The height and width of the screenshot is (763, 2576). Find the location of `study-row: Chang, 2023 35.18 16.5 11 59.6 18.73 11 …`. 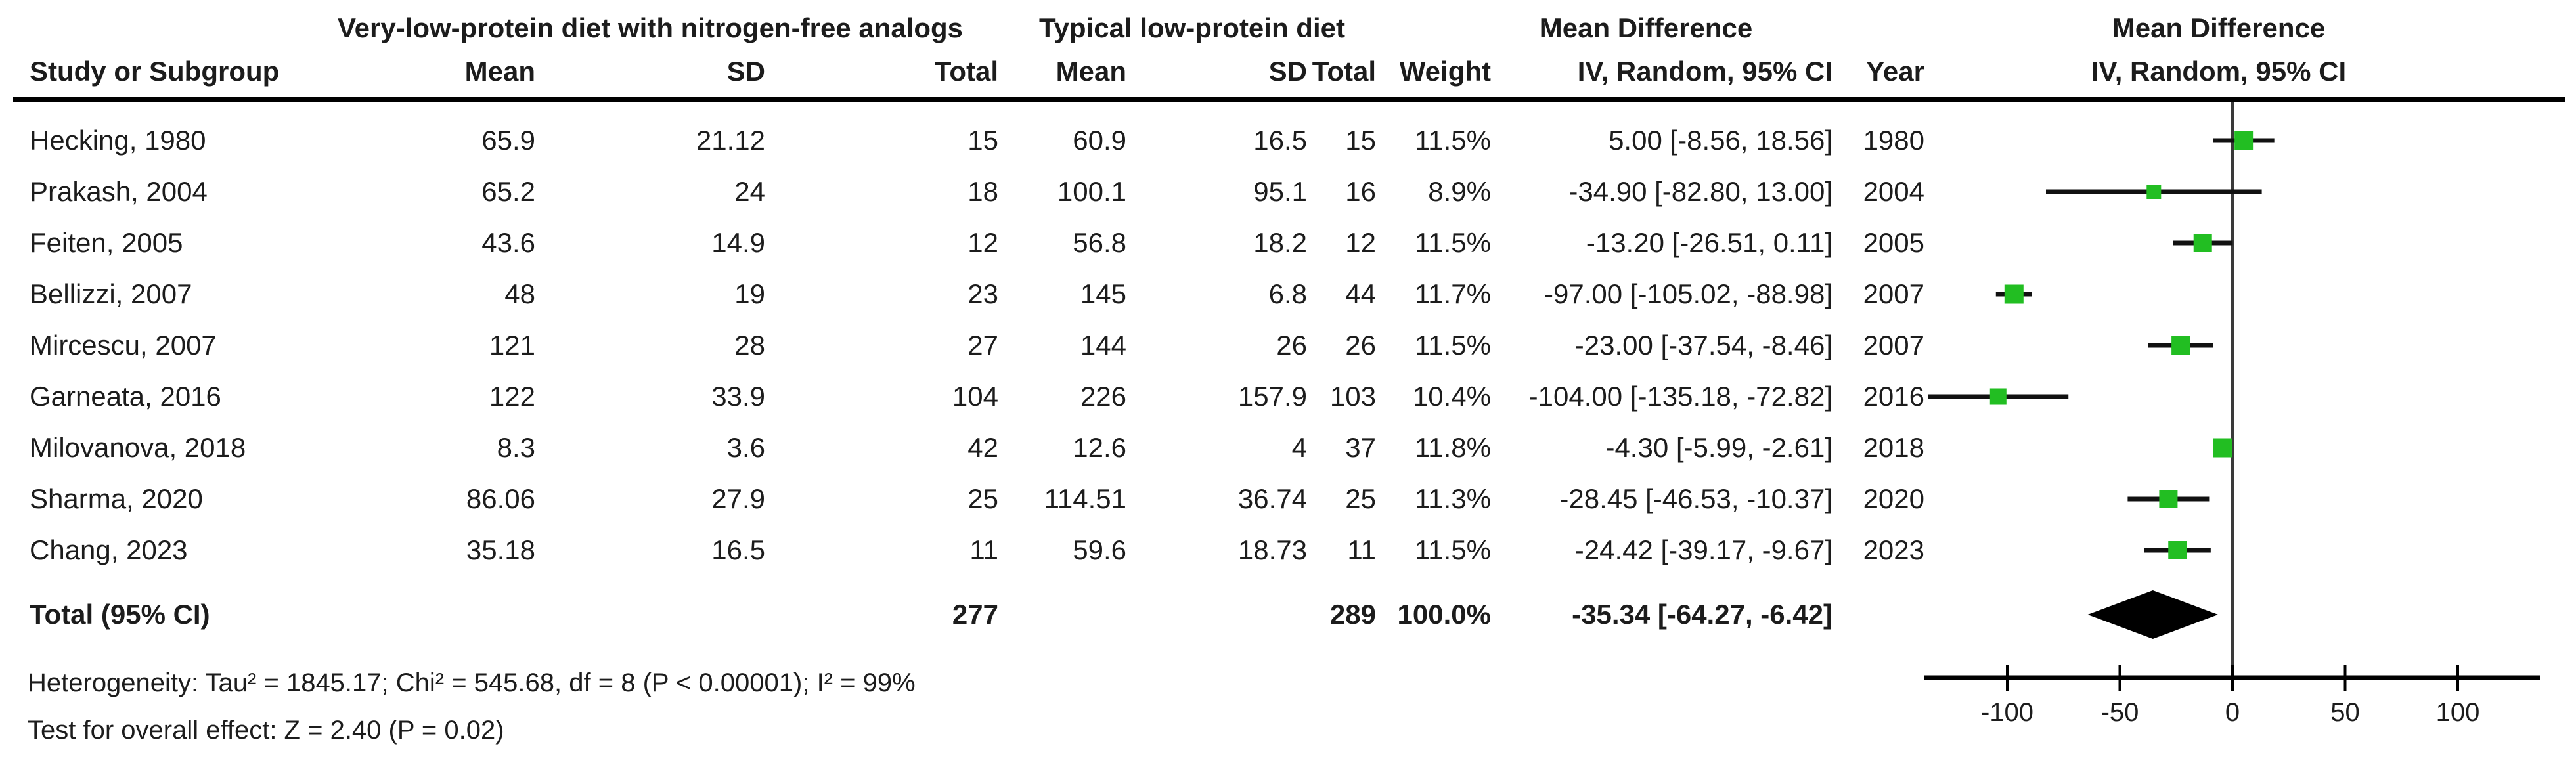

study-row: Chang, 2023 35.18 16.5 11 59.6 18.73 11 … is located at coordinates (1288, 550).